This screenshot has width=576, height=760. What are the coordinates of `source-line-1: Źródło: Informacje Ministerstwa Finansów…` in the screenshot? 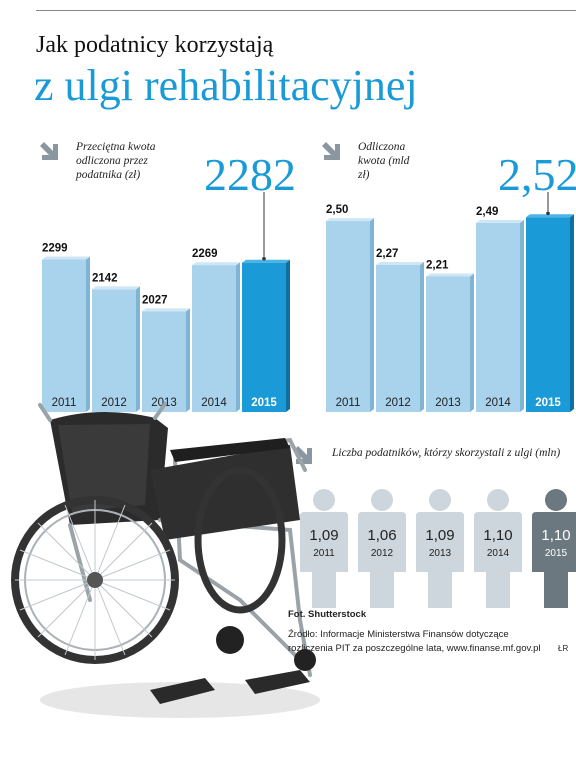 It's located at (398, 634).